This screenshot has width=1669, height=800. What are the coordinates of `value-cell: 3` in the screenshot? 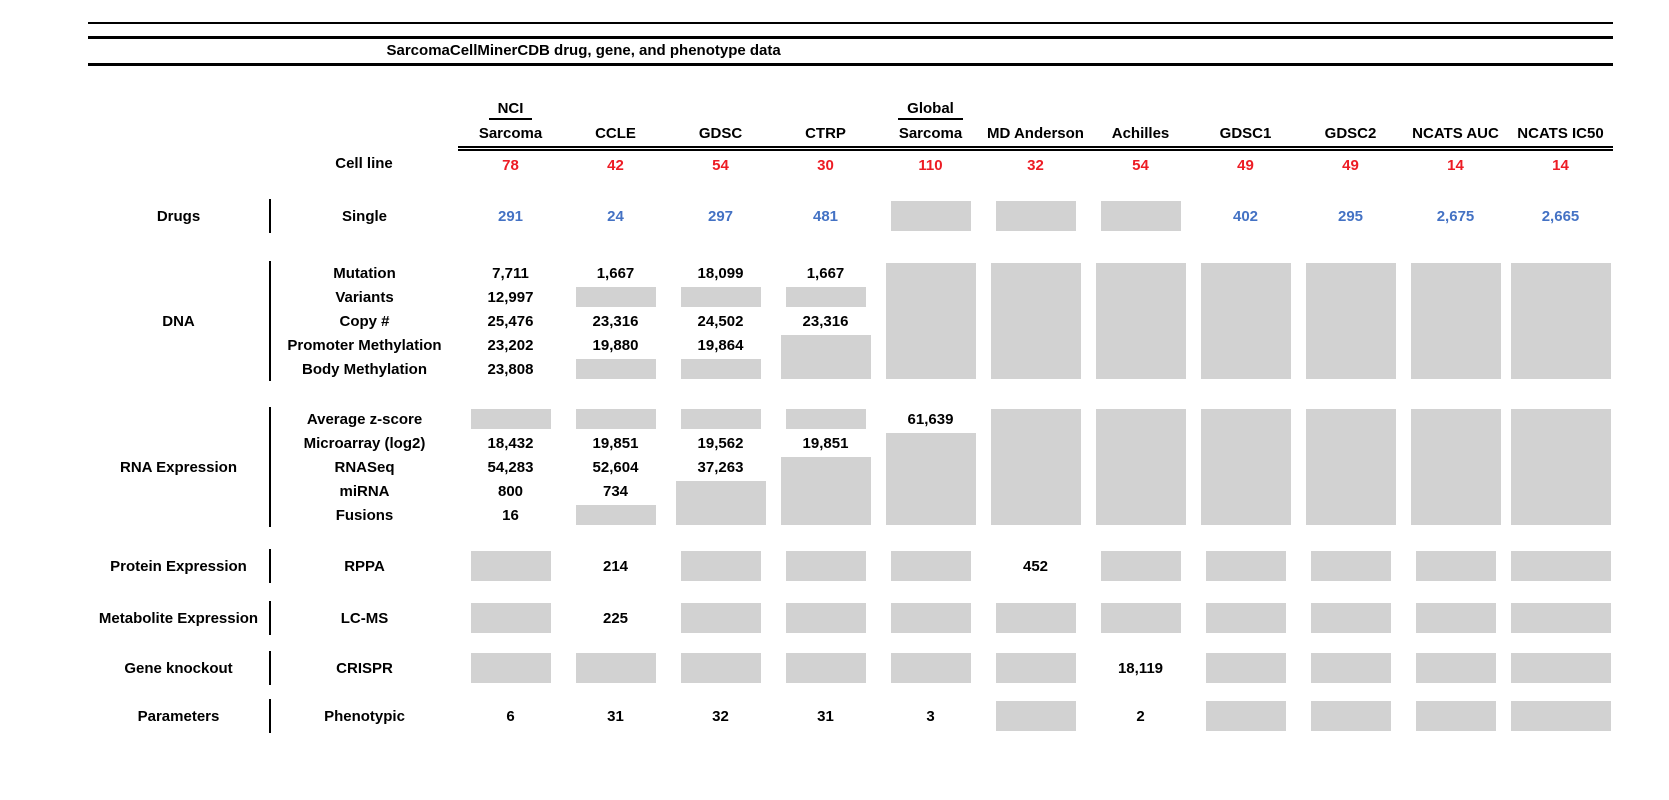 It's located at (930, 716).